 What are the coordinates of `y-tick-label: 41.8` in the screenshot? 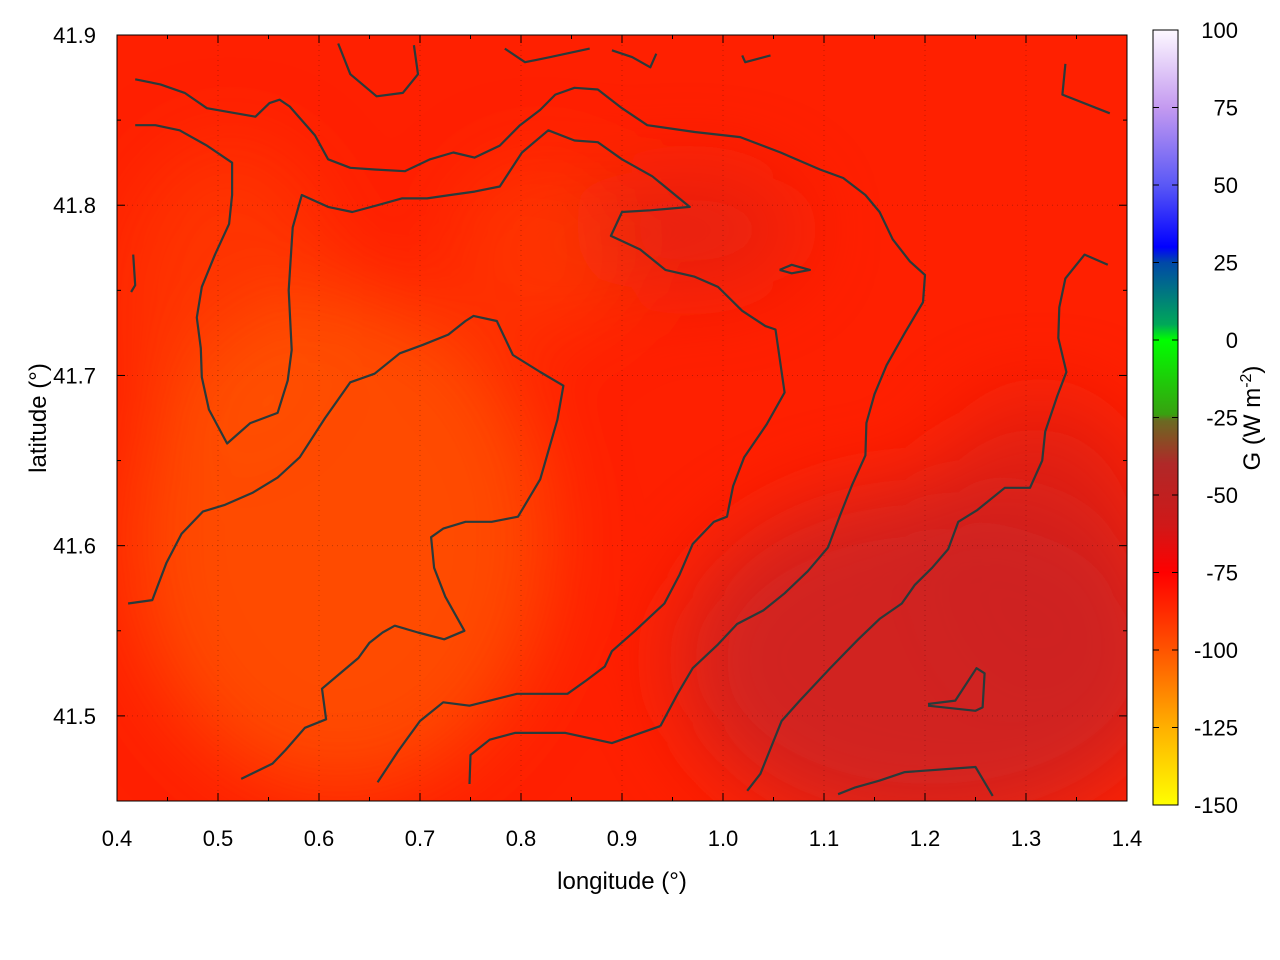 It's located at (74, 205).